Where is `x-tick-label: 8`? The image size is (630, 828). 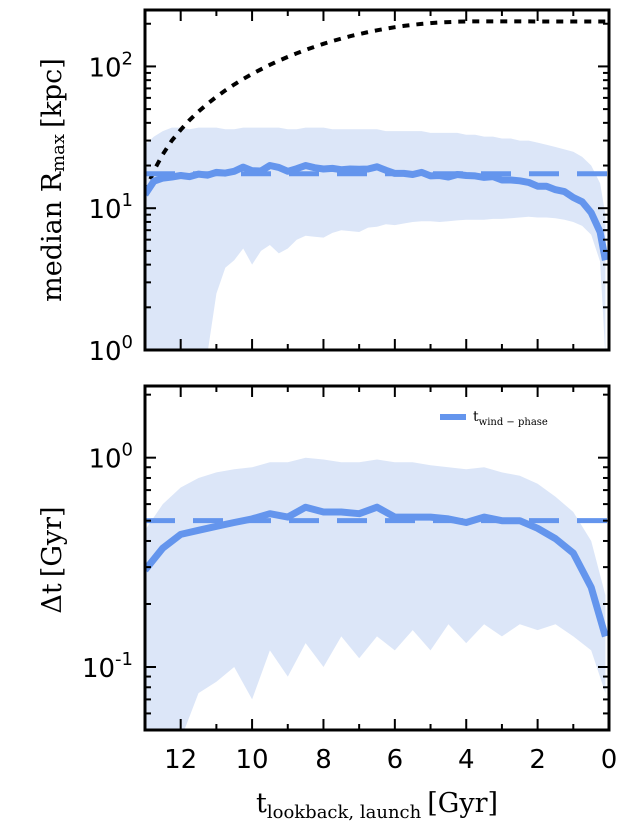
x-tick-label: 8 is located at coordinates (323, 760).